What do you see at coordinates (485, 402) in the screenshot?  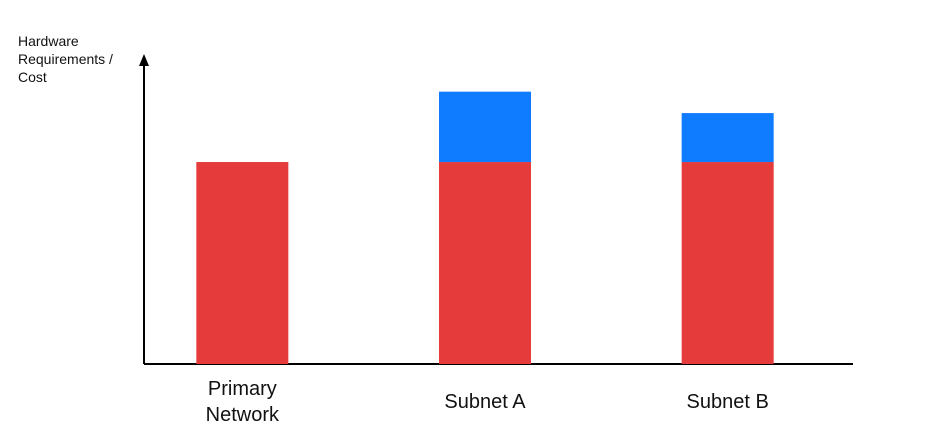 I see `x-tick-label: Subnet A` at bounding box center [485, 402].